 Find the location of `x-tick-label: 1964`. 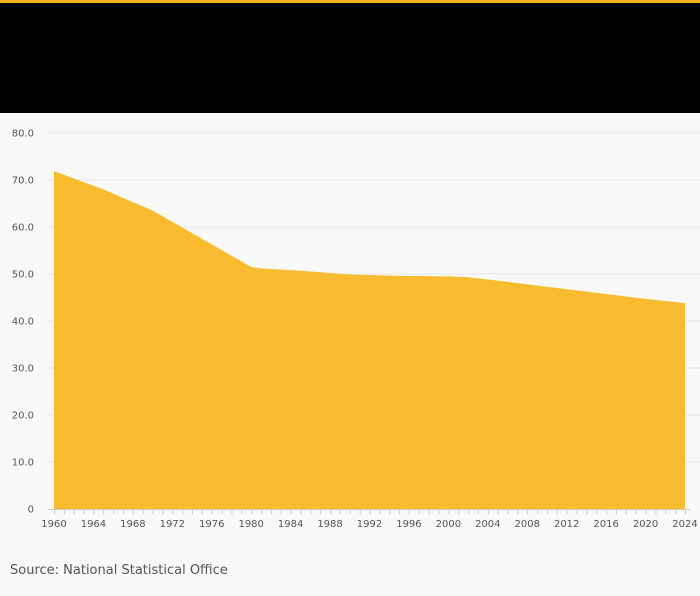

x-tick-label: 1964 is located at coordinates (93, 524).